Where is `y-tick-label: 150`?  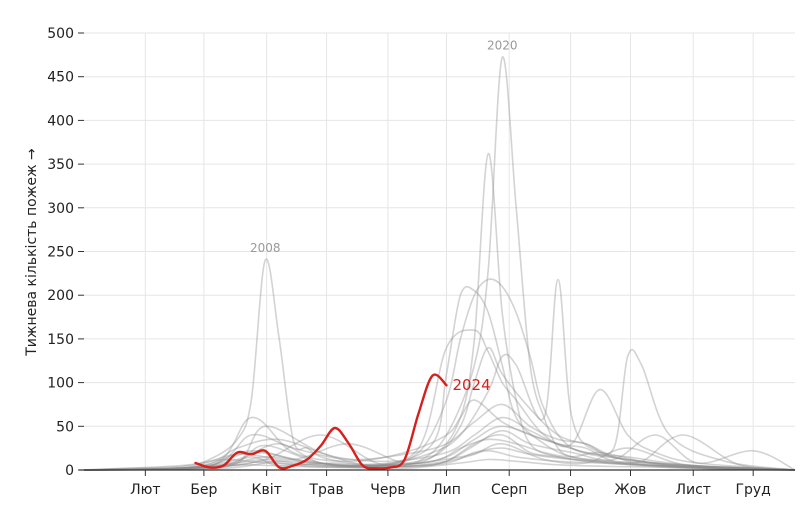 y-tick-label: 150 is located at coordinates (60, 340).